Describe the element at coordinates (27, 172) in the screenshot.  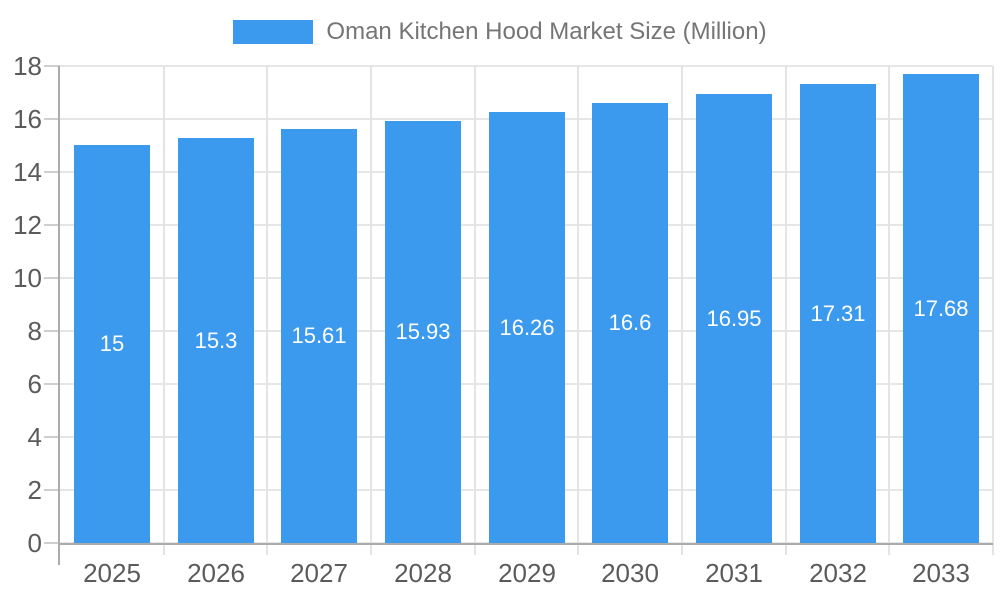
I see `y-tick-label-14: 14` at that location.